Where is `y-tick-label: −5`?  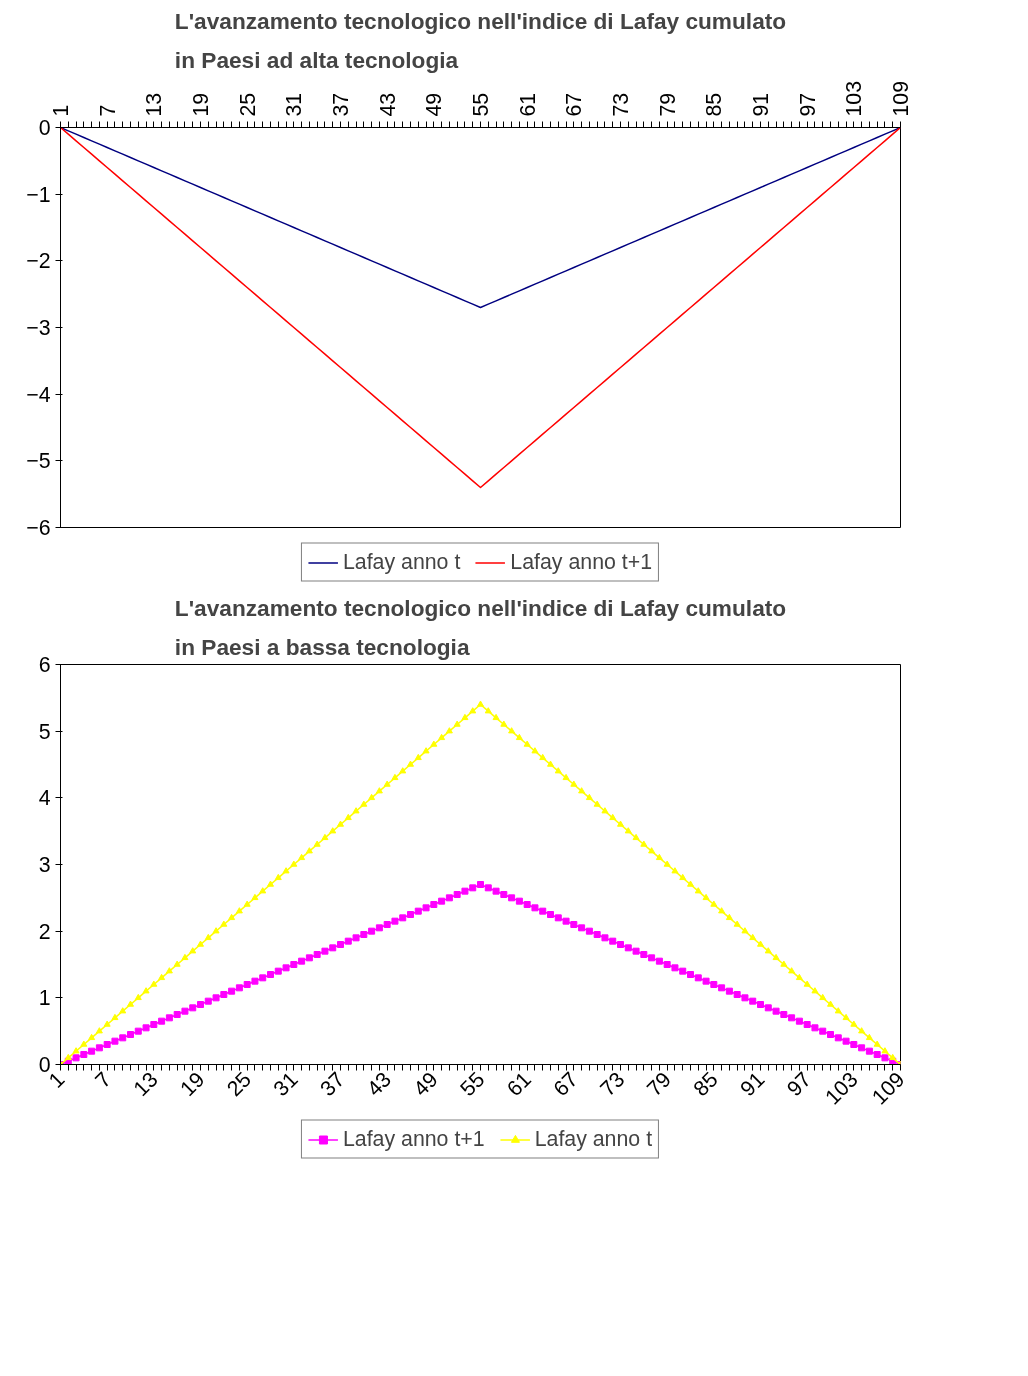 y-tick-label: −5 is located at coordinates (38, 461).